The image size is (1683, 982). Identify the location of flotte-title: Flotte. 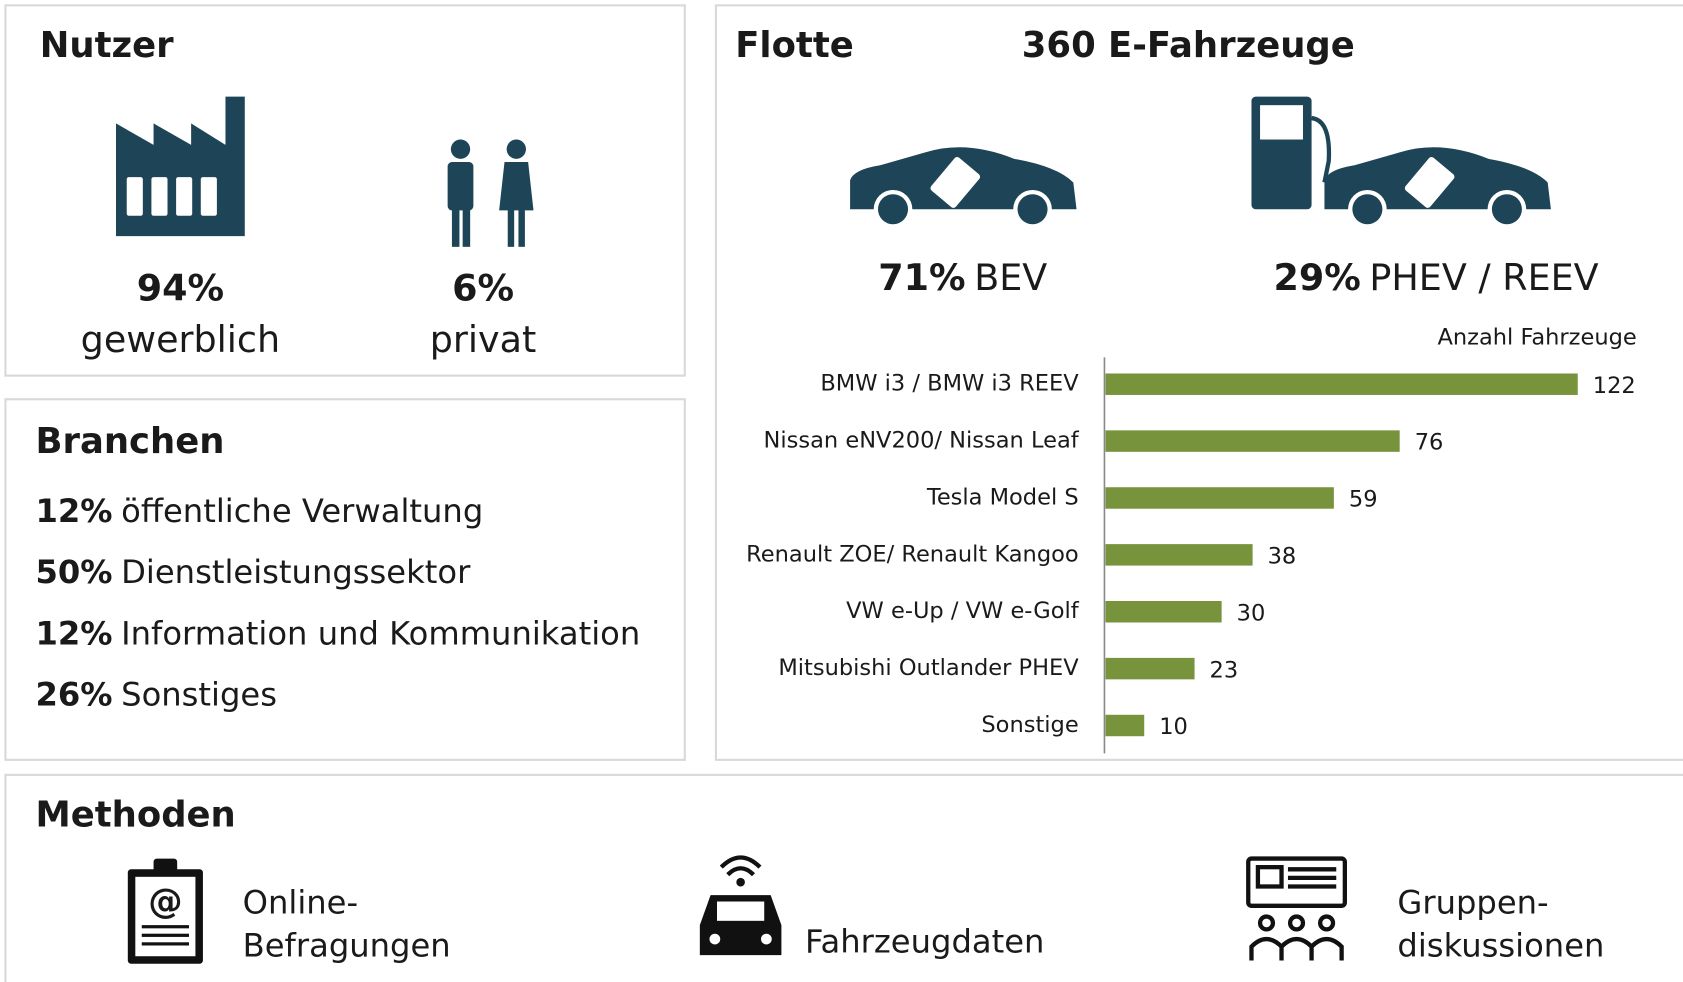
(794, 45).